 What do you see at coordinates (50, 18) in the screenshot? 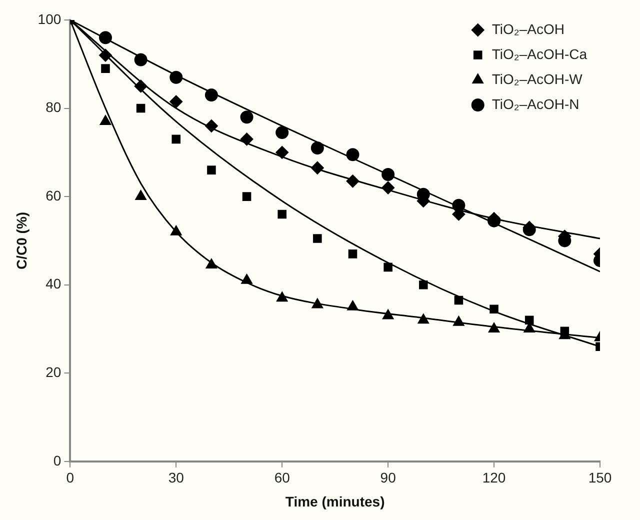
I see `y-tick-label: 100` at bounding box center [50, 18].